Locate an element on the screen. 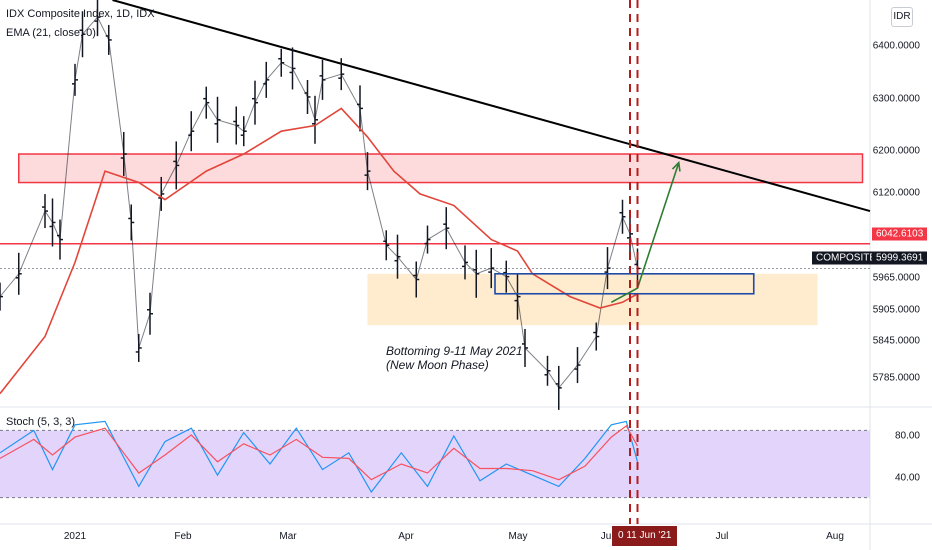 The image size is (932, 550). time-tick: May is located at coordinates (518, 536).